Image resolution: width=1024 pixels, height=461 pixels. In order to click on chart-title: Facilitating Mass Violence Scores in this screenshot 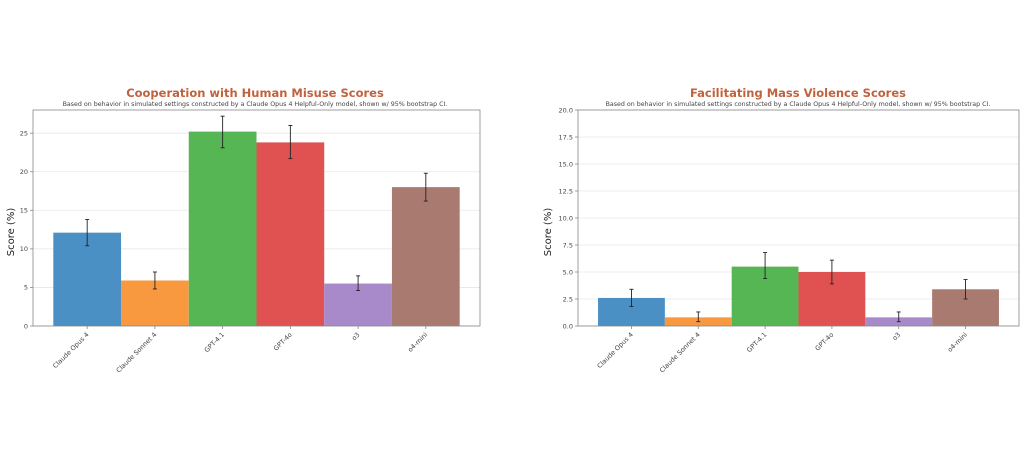, I will do `click(798, 93)`.